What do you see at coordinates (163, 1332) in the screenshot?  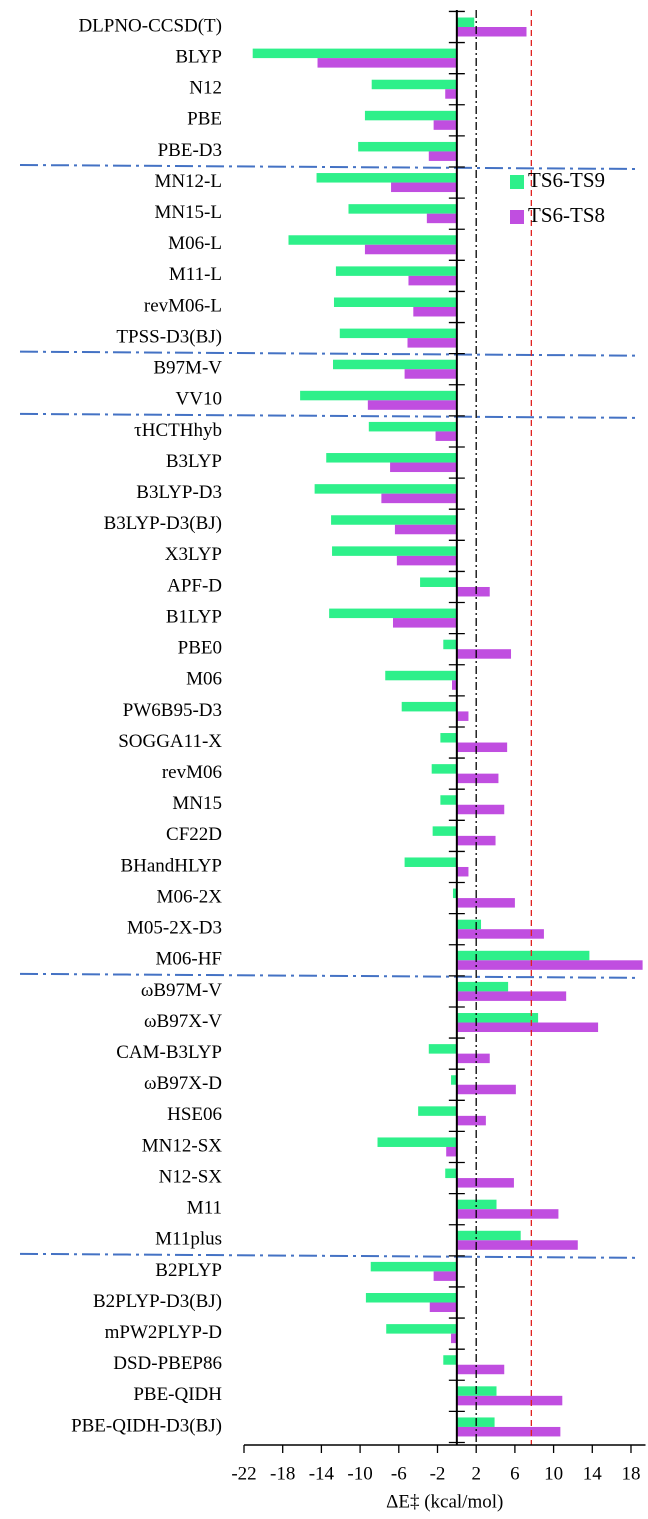 I see `category-label: mPW2PLYP-D` at bounding box center [163, 1332].